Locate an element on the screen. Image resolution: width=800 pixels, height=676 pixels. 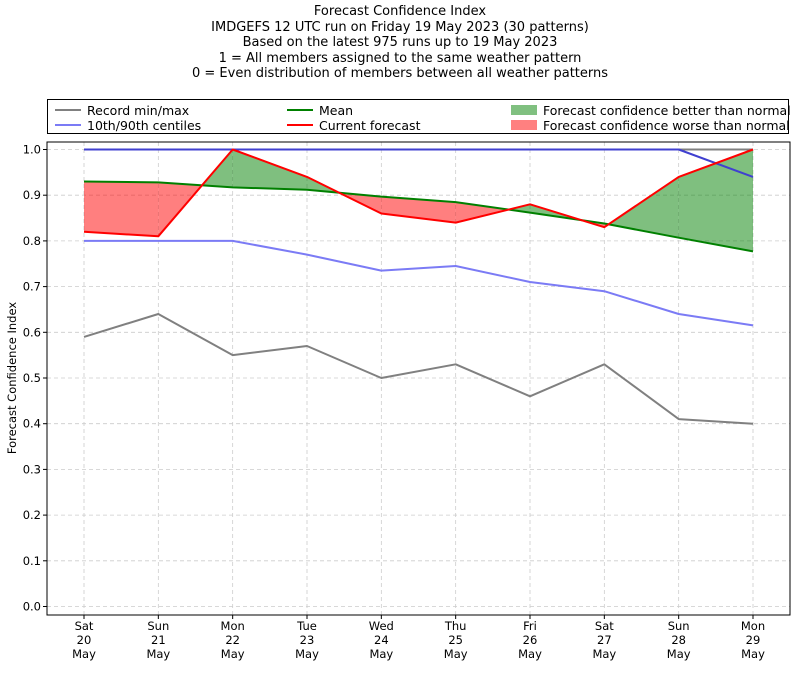
x-tick-label: Tue is located at coordinates (306, 626).